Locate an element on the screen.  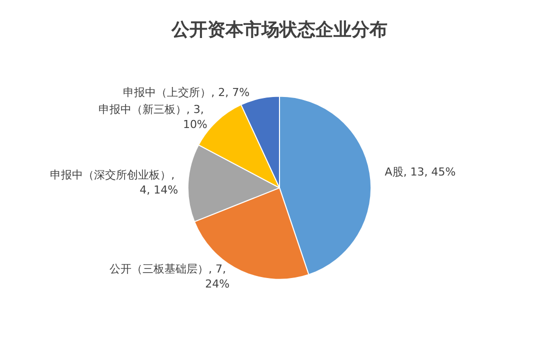
slice-label: 申报中（新三板）, 3, 10% is located at coordinates (153, 117).